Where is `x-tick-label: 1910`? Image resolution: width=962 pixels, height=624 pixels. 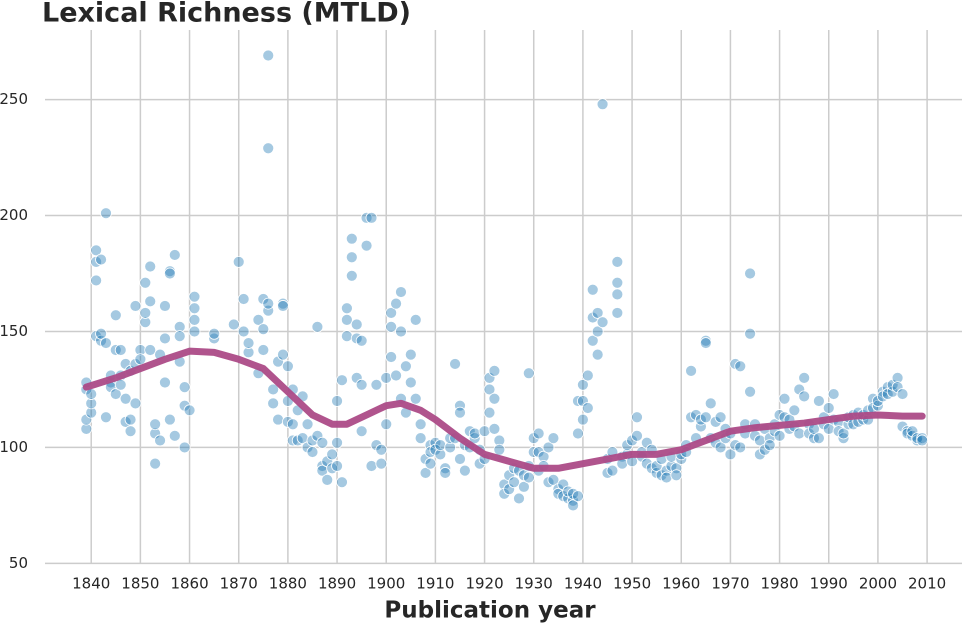
x-tick-label: 1910 is located at coordinates (435, 584).